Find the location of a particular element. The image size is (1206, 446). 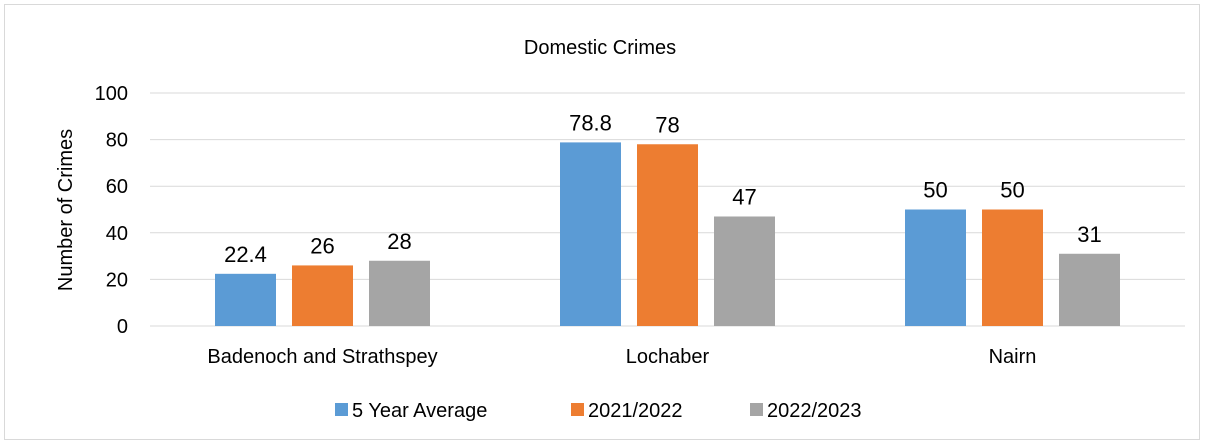

data-label: 22.4 is located at coordinates (245, 254).